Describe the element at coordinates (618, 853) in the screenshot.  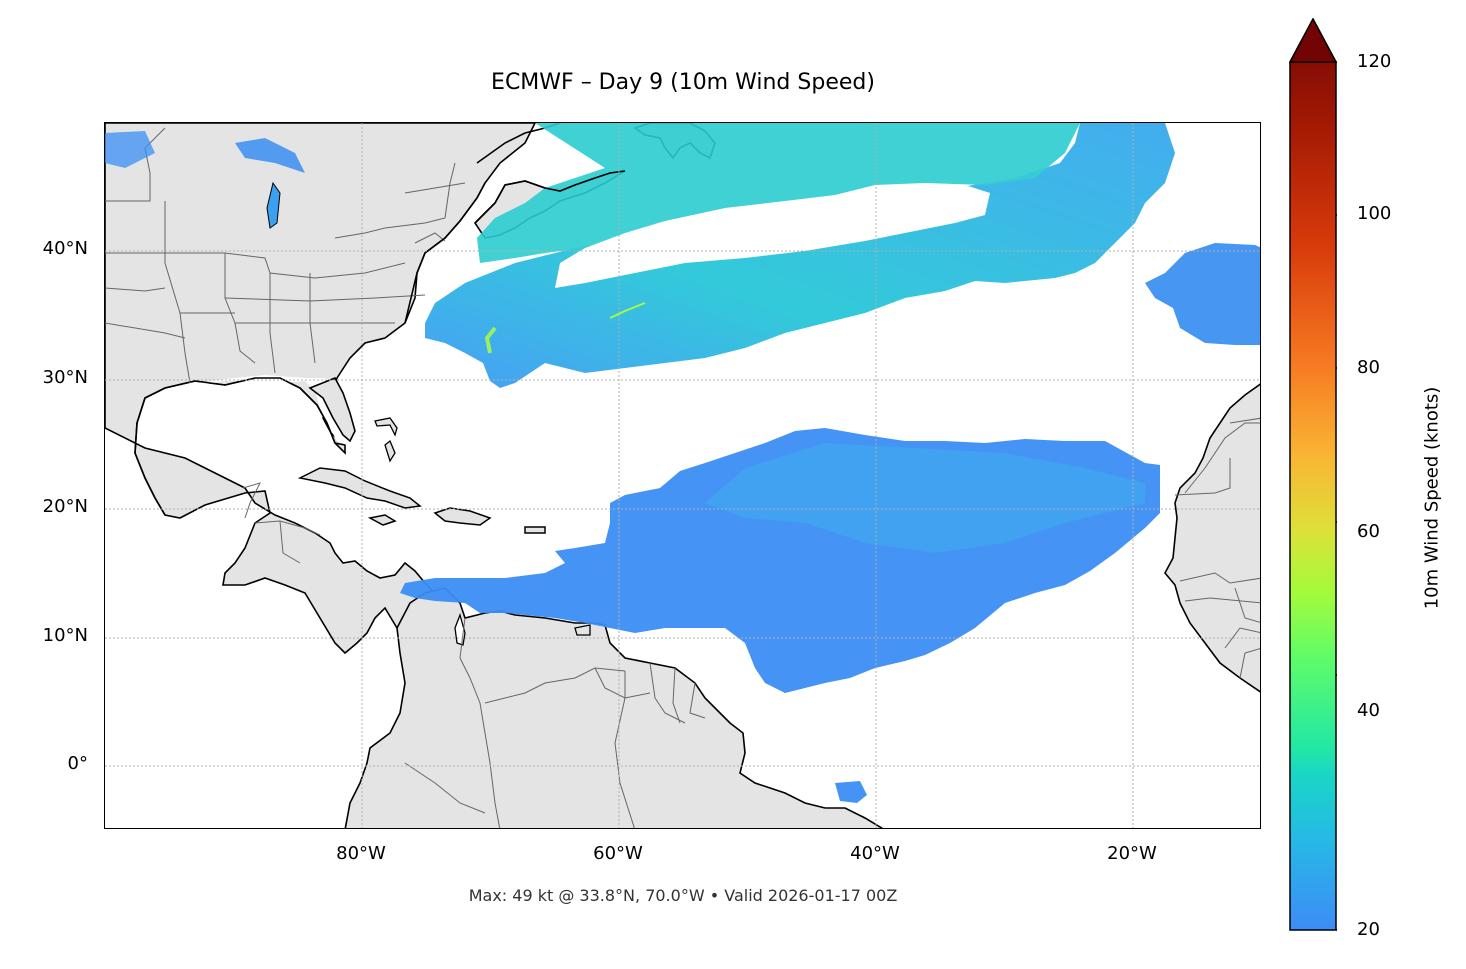
I see `x-tick-60w: 60°W` at that location.